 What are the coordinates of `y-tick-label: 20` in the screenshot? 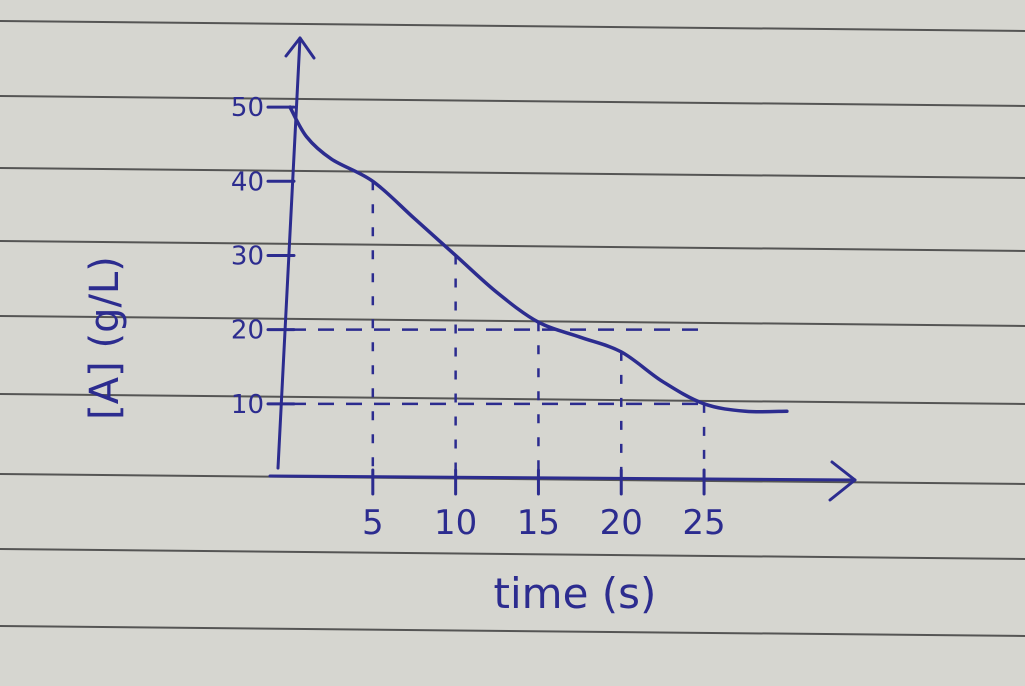 It's located at (247, 331).